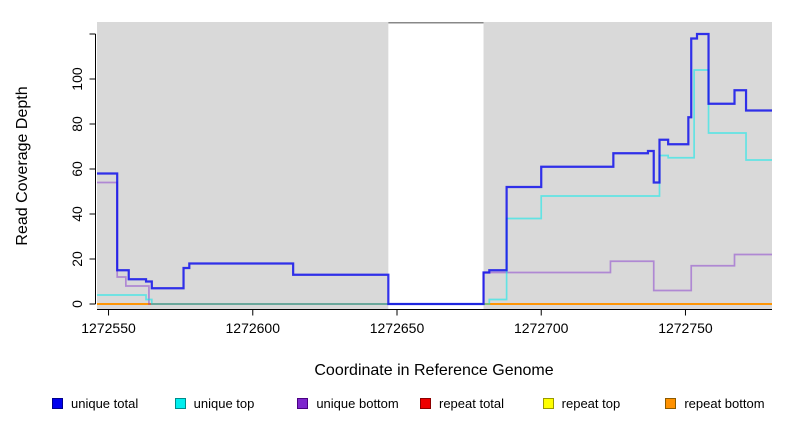 This screenshot has height=432, width=792. I want to click on legend-item-repeat-top: repeat top, so click(604, 403).